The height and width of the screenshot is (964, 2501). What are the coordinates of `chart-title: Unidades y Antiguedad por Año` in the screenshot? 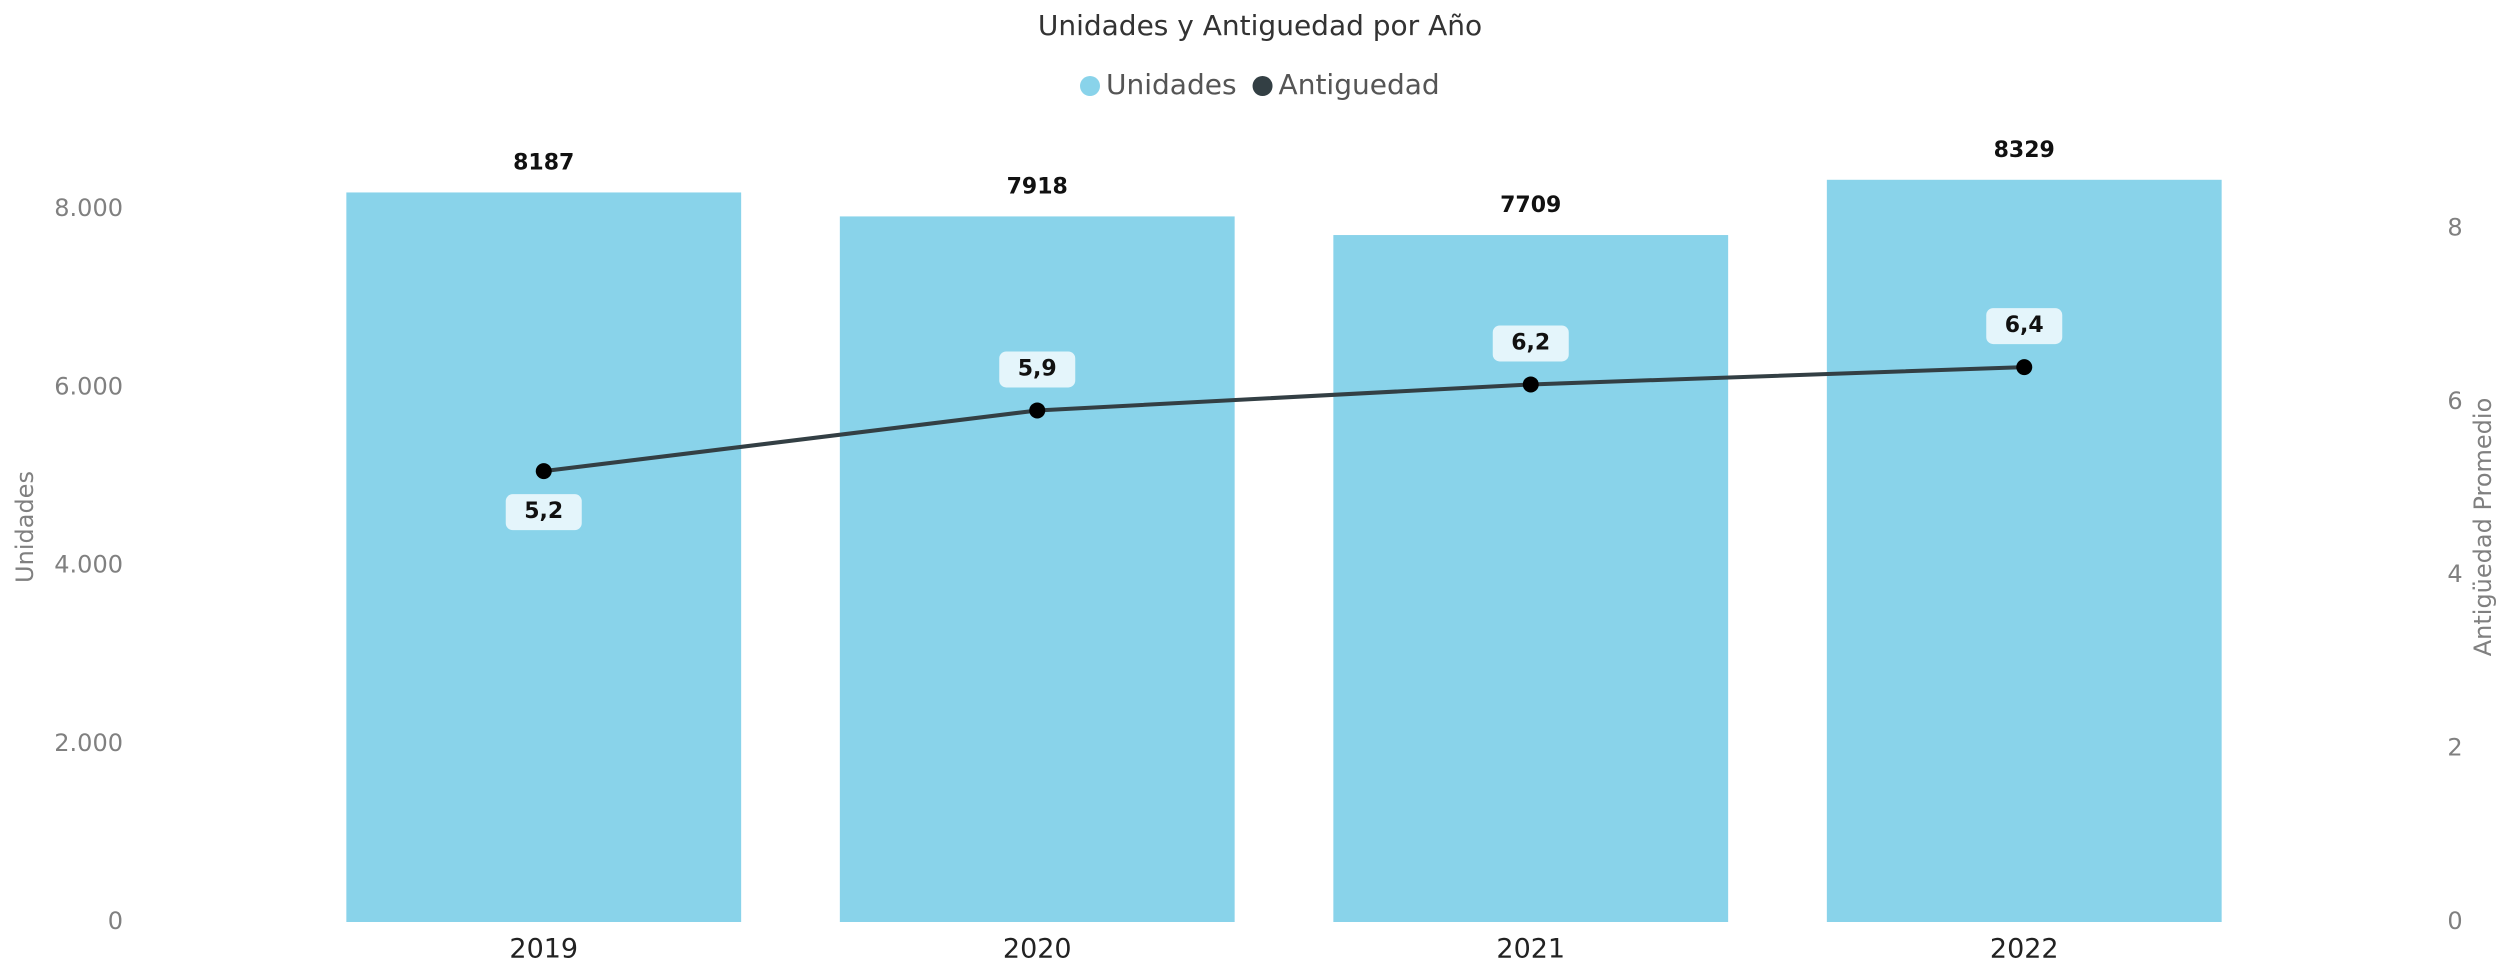 It's located at (1260, 25).